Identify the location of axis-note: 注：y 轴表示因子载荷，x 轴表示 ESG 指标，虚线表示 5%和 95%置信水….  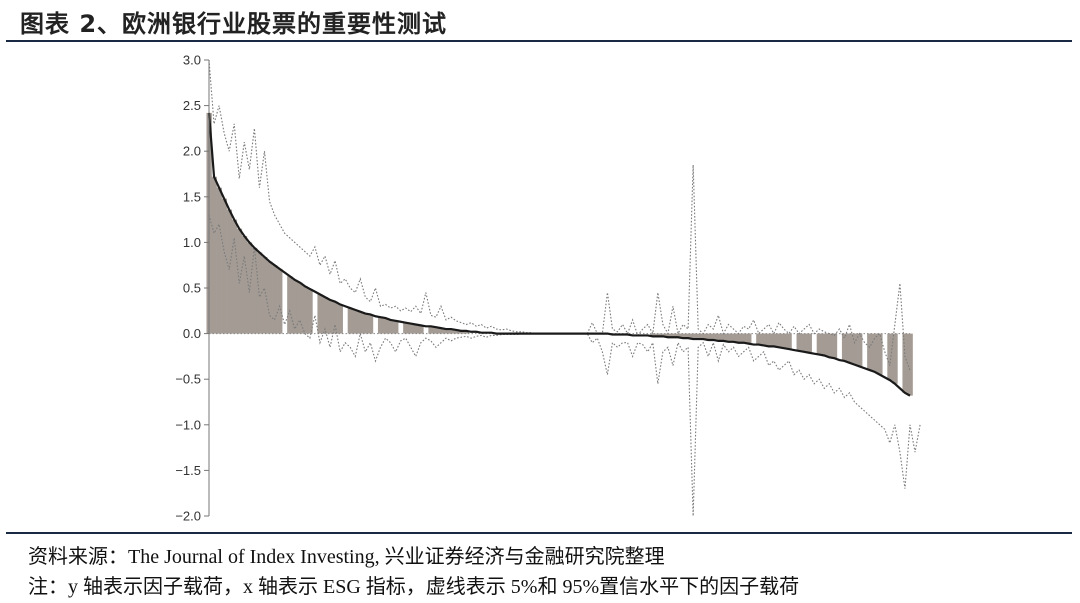
(414, 587).